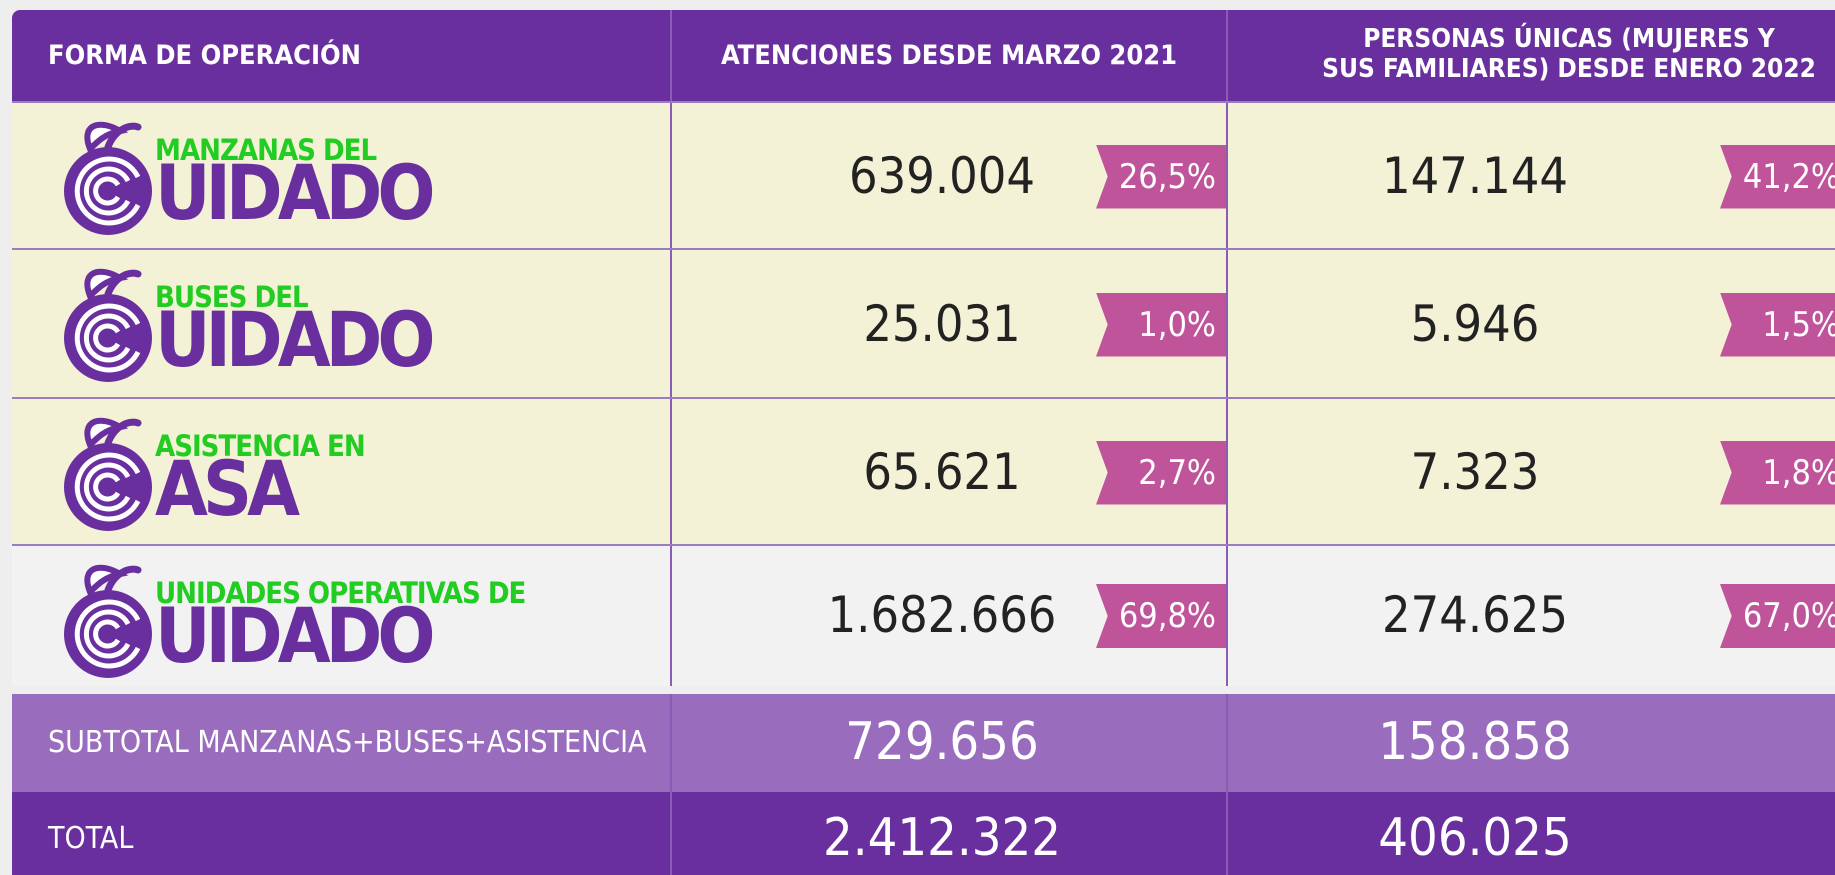 The height and width of the screenshot is (875, 1835). What do you see at coordinates (227, 488) in the screenshot?
I see `logo-big-text: ASA` at bounding box center [227, 488].